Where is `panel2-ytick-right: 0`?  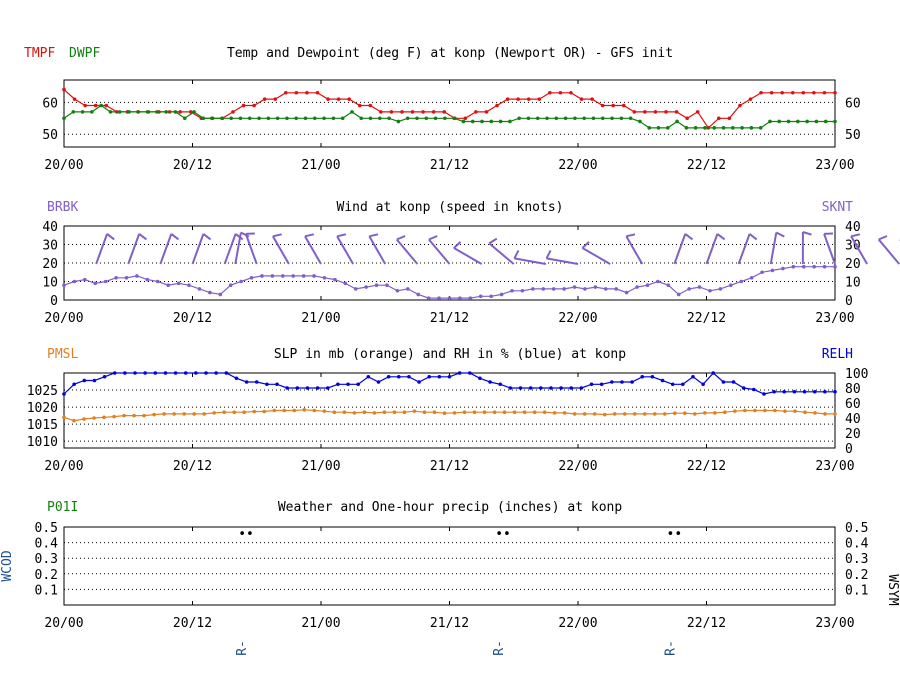
panel2-ytick-right: 0 is located at coordinates (849, 301).